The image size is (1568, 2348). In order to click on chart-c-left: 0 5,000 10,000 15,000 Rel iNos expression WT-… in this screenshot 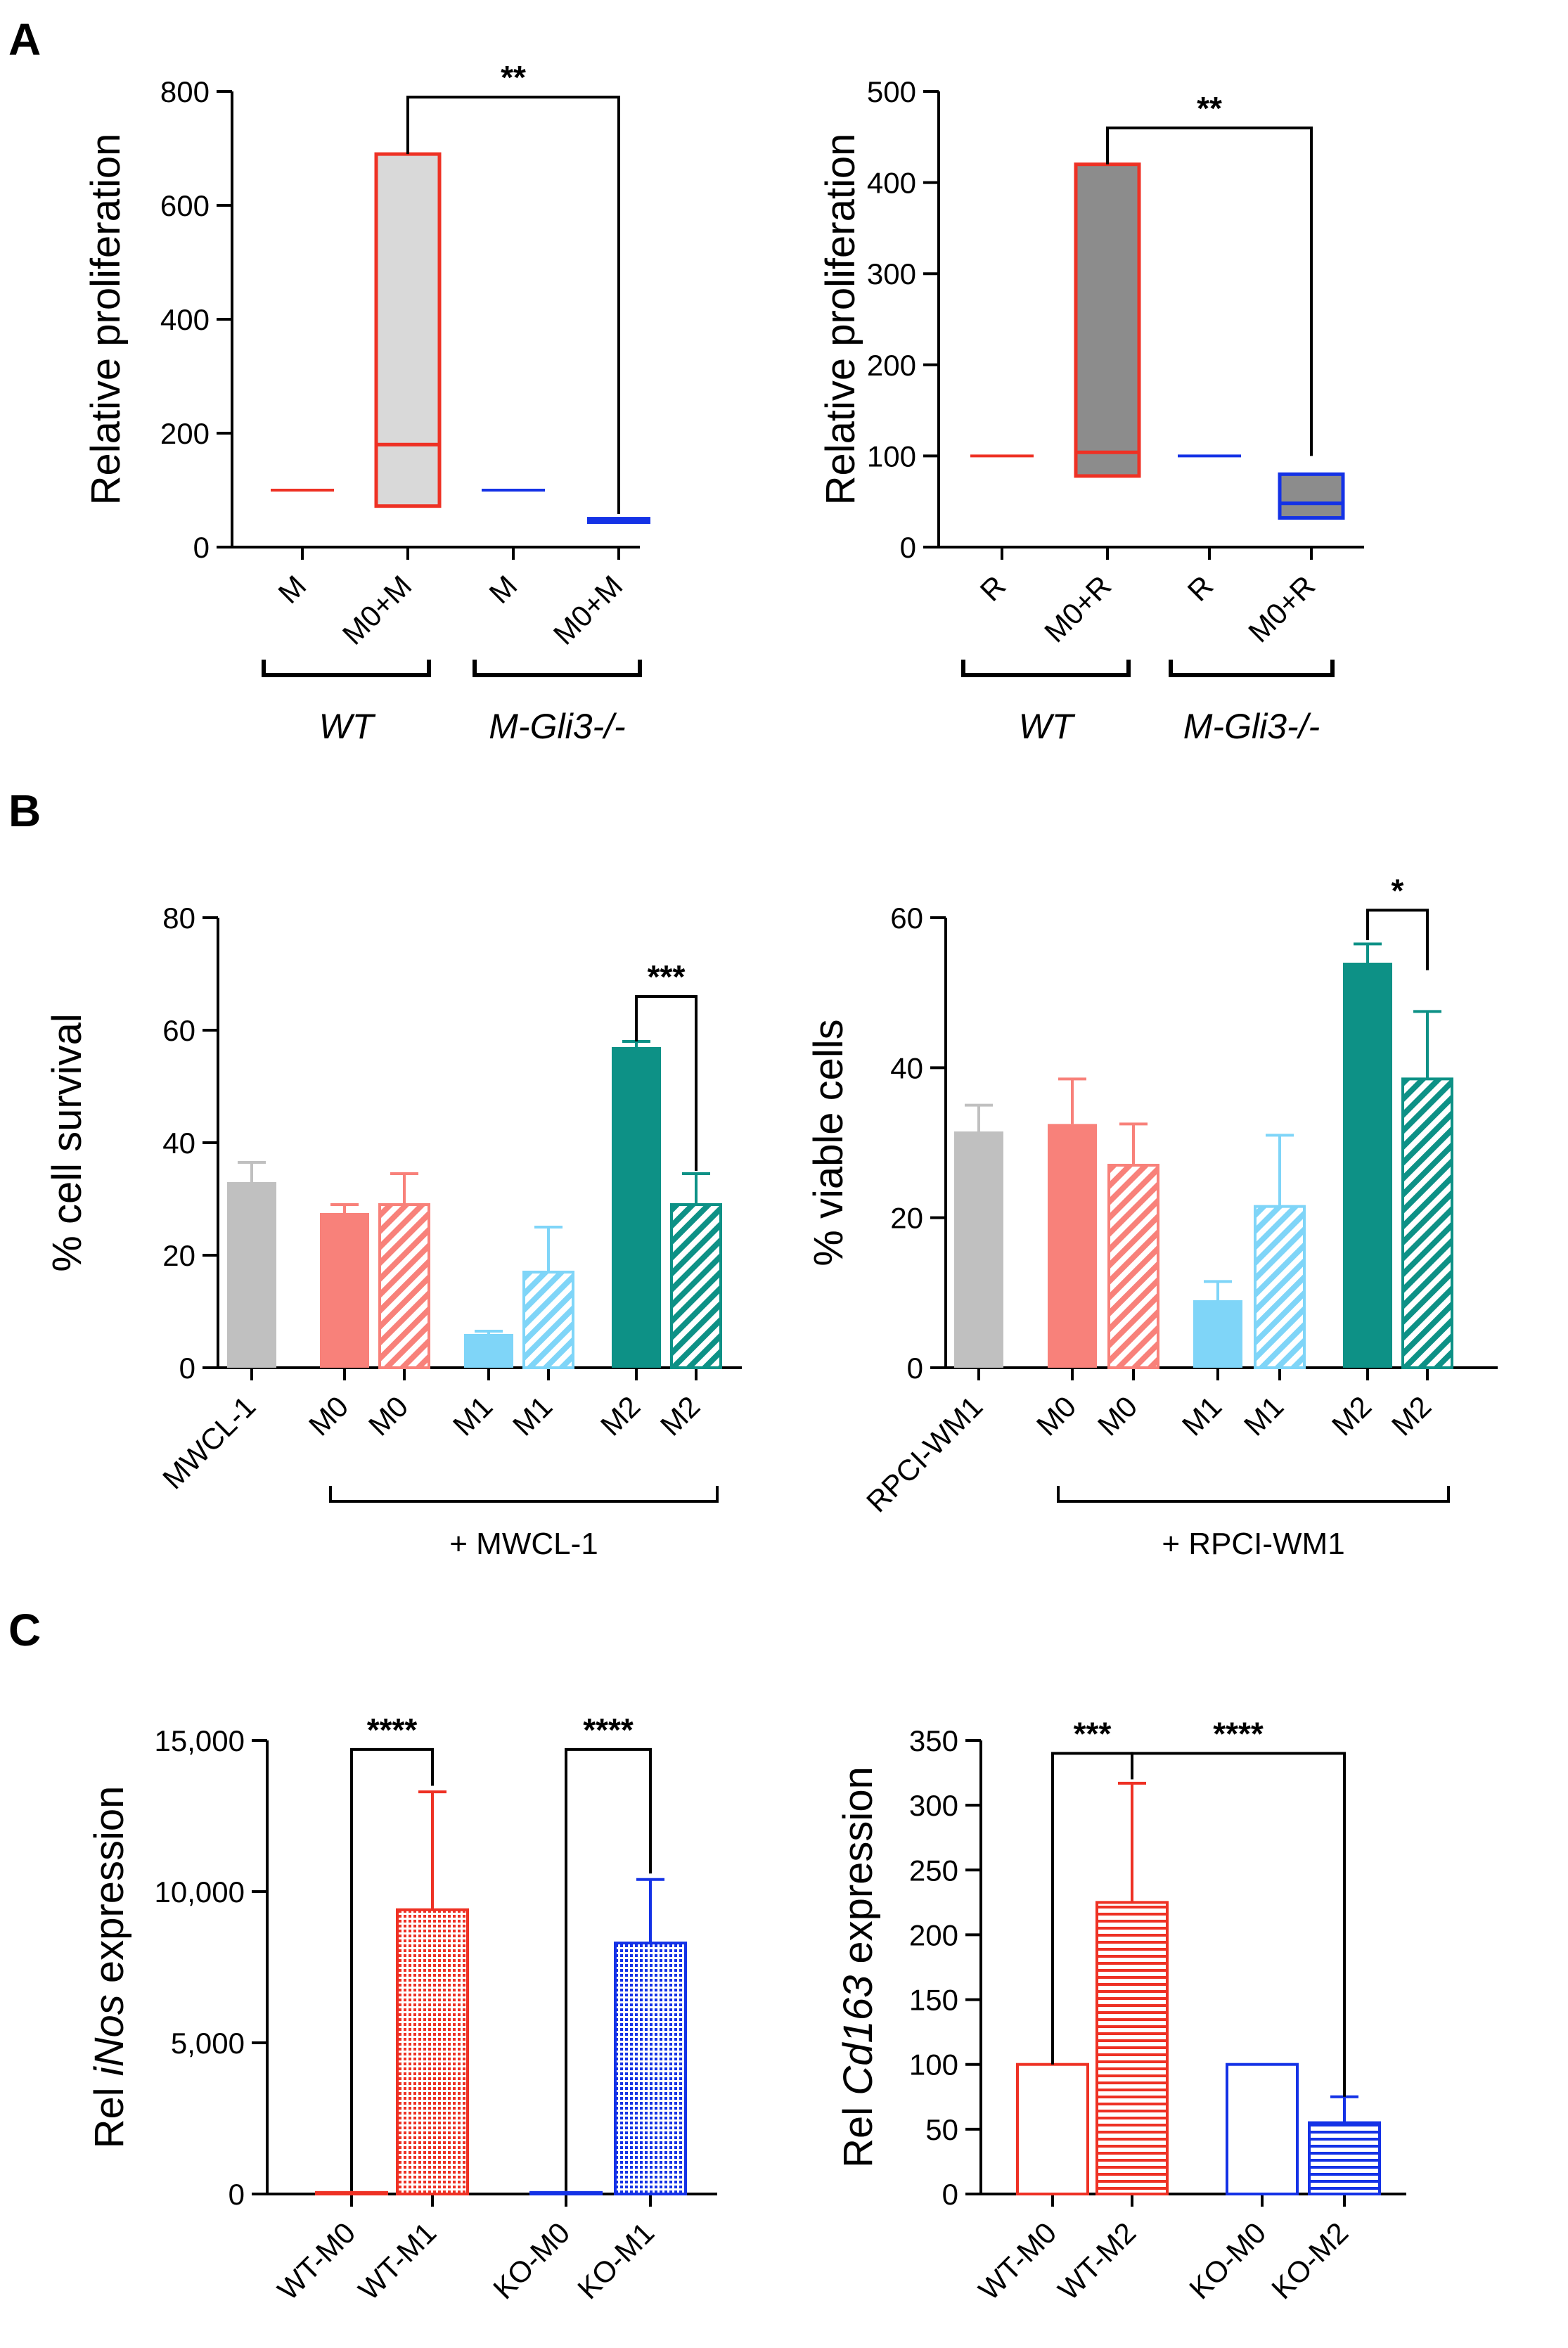, I will do `click(402, 2010)`.